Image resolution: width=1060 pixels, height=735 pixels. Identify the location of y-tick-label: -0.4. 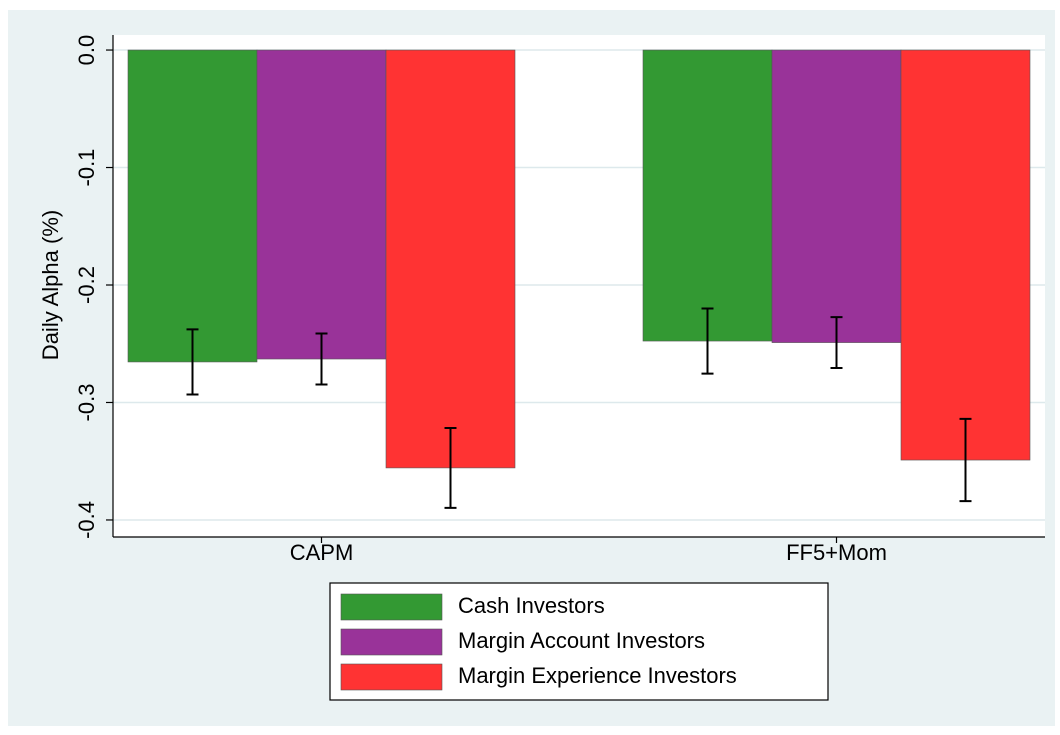
(86, 520).